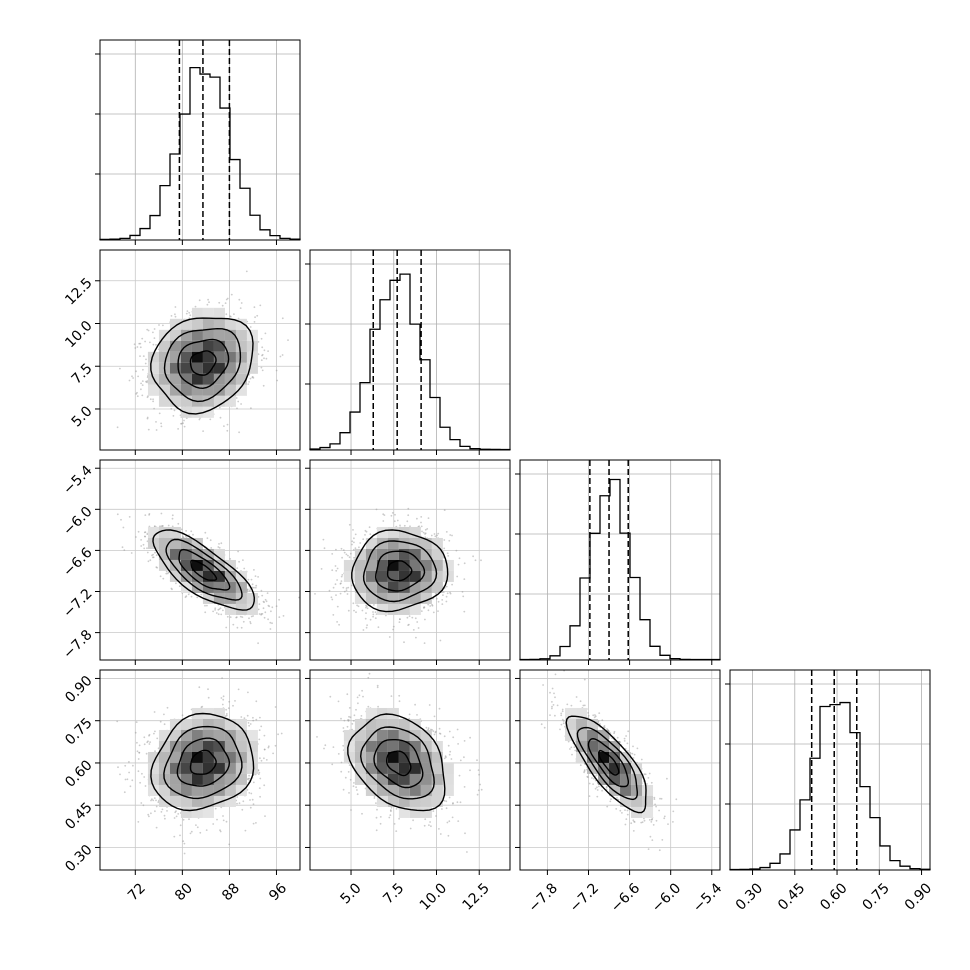 This screenshot has width=970, height=970. I want to click on y-tick-label-1-2: 10.0, so click(78, 334).